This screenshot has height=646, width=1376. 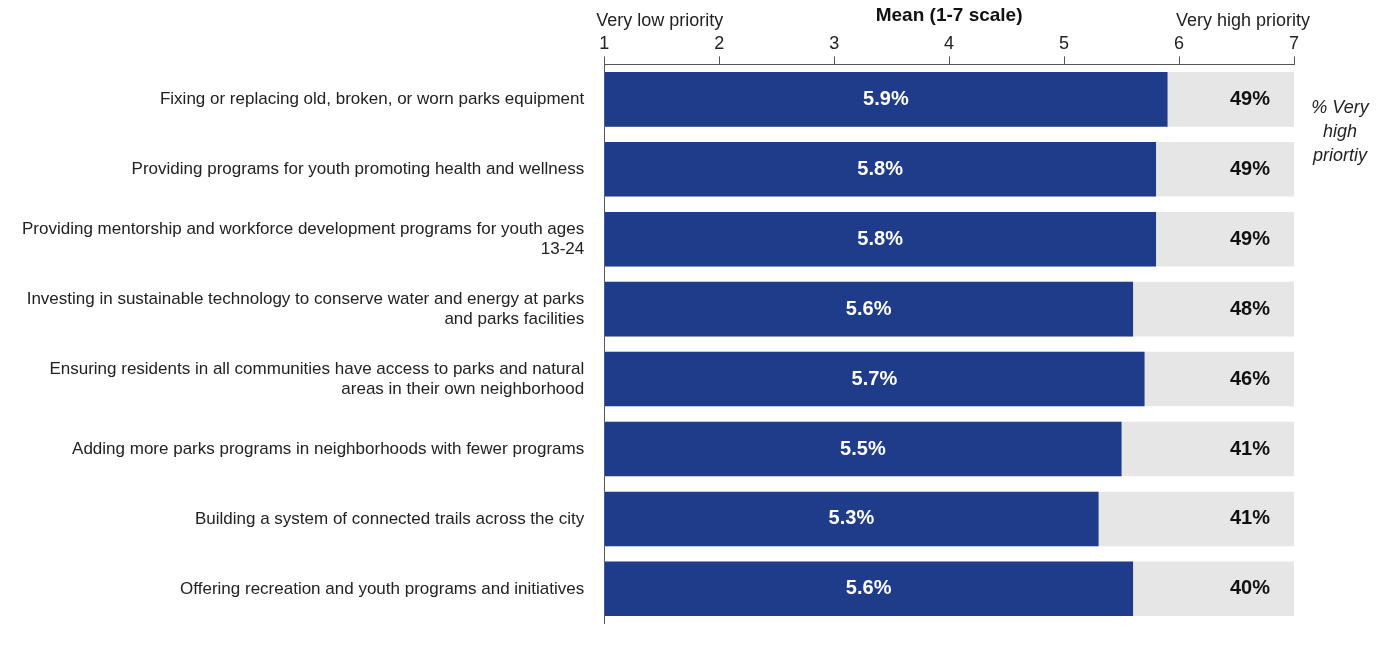 I want to click on y-tick-label: Building a system of connected trails across the city, so click(x=389, y=518).